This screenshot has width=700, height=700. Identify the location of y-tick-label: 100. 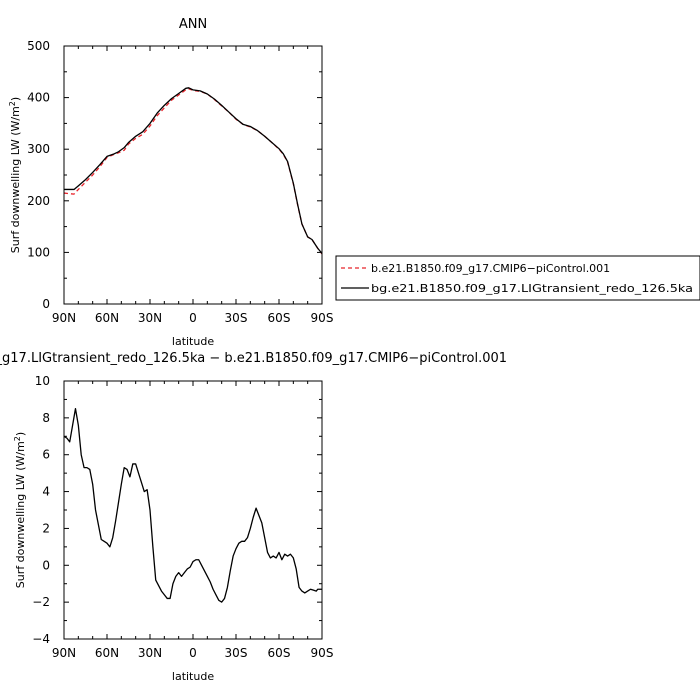
(38, 252).